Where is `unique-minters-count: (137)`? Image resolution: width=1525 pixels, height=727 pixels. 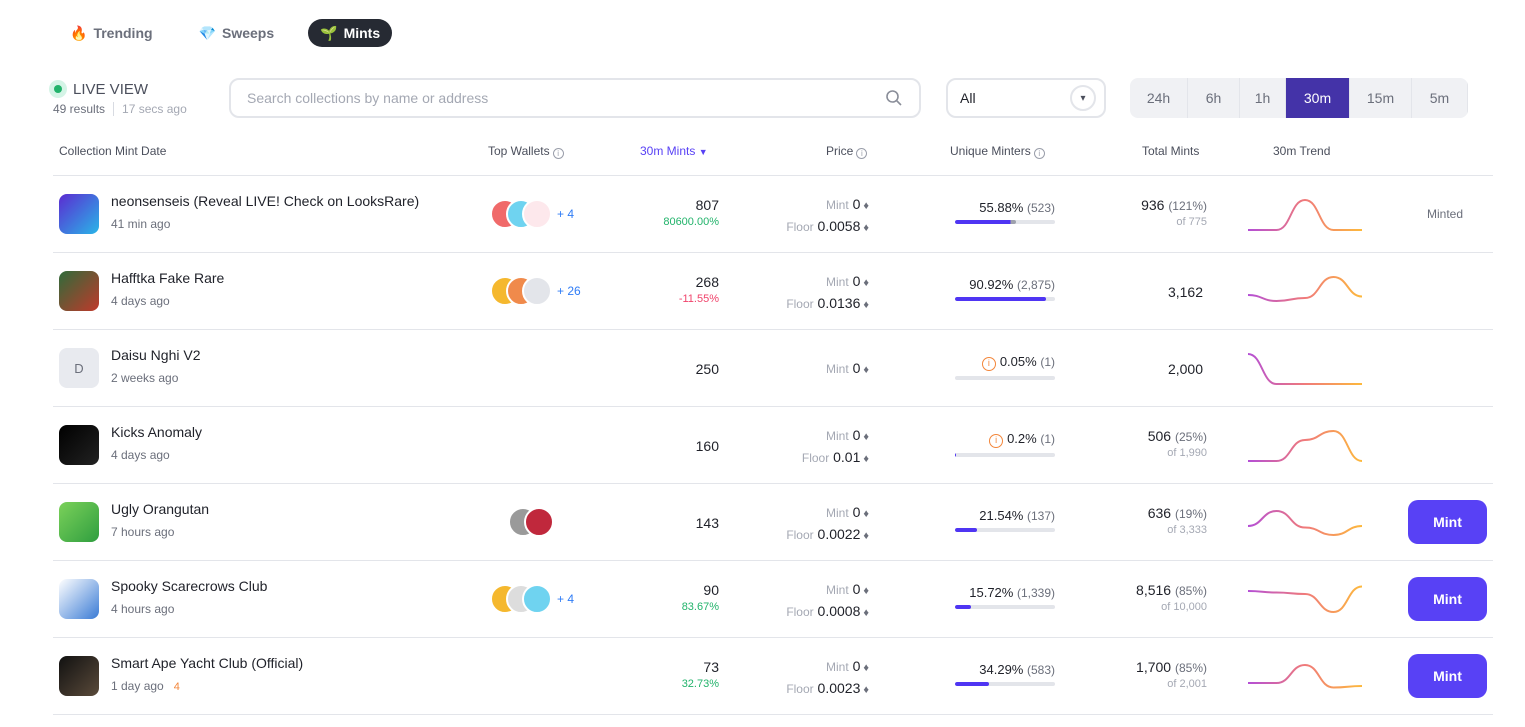 unique-minters-count: (137) is located at coordinates (1040, 516).